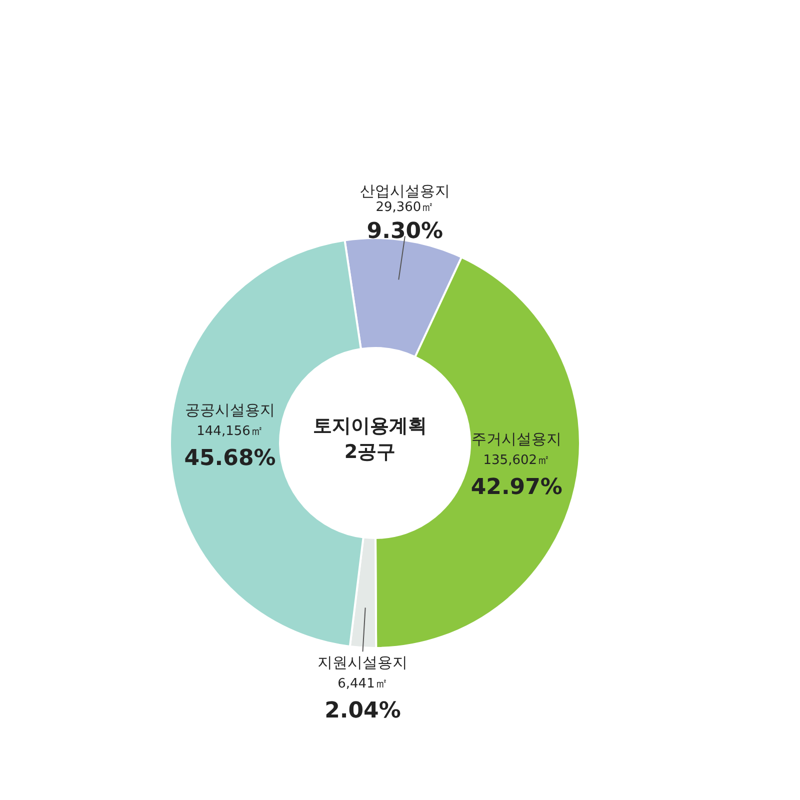 Image resolution: width=800 pixels, height=800 pixels. I want to click on slice-label: 공공시설용지, so click(230, 409).